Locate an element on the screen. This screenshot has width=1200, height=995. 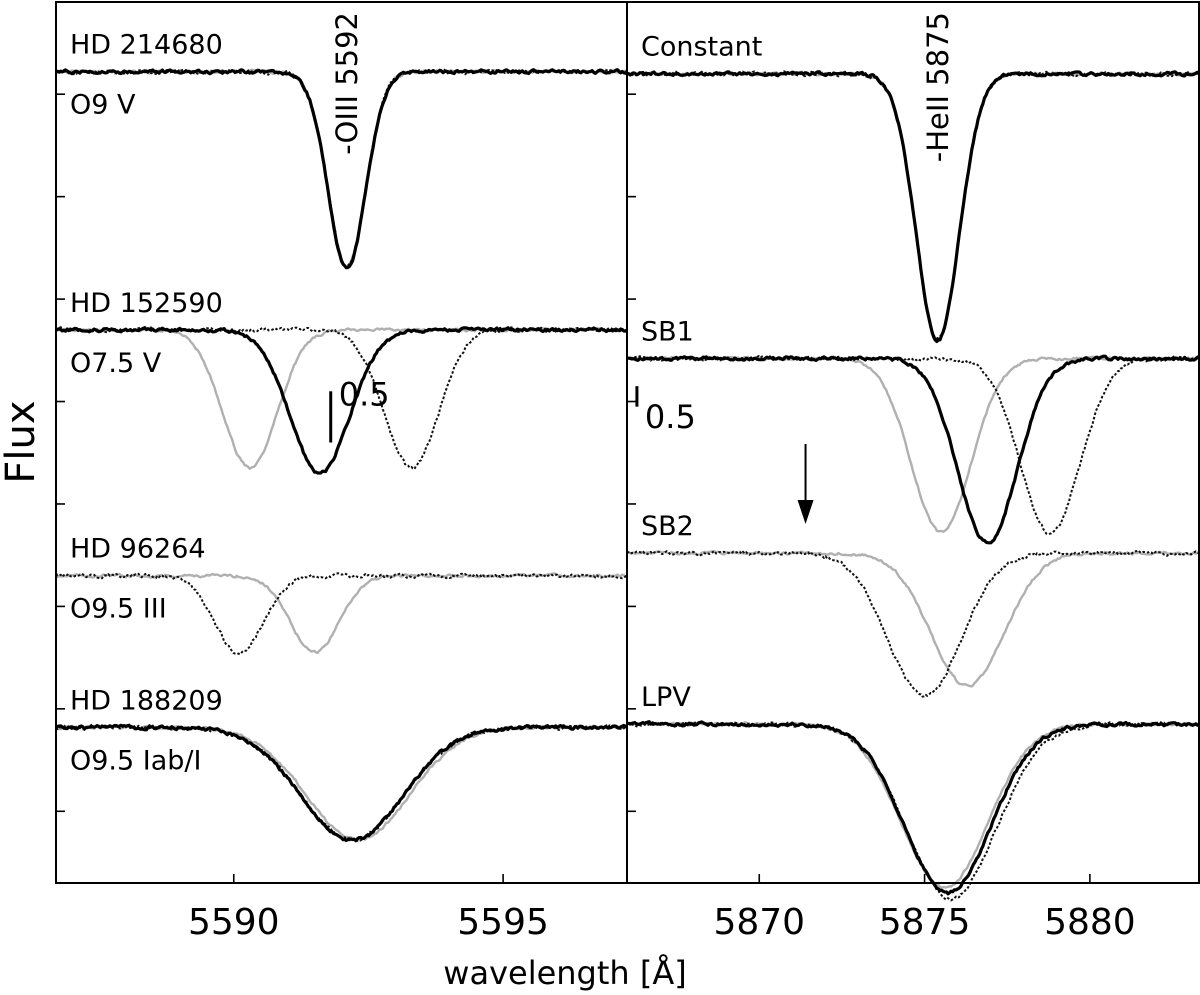
right-spectrum-3-gray-line is located at coordinates (913, 805).